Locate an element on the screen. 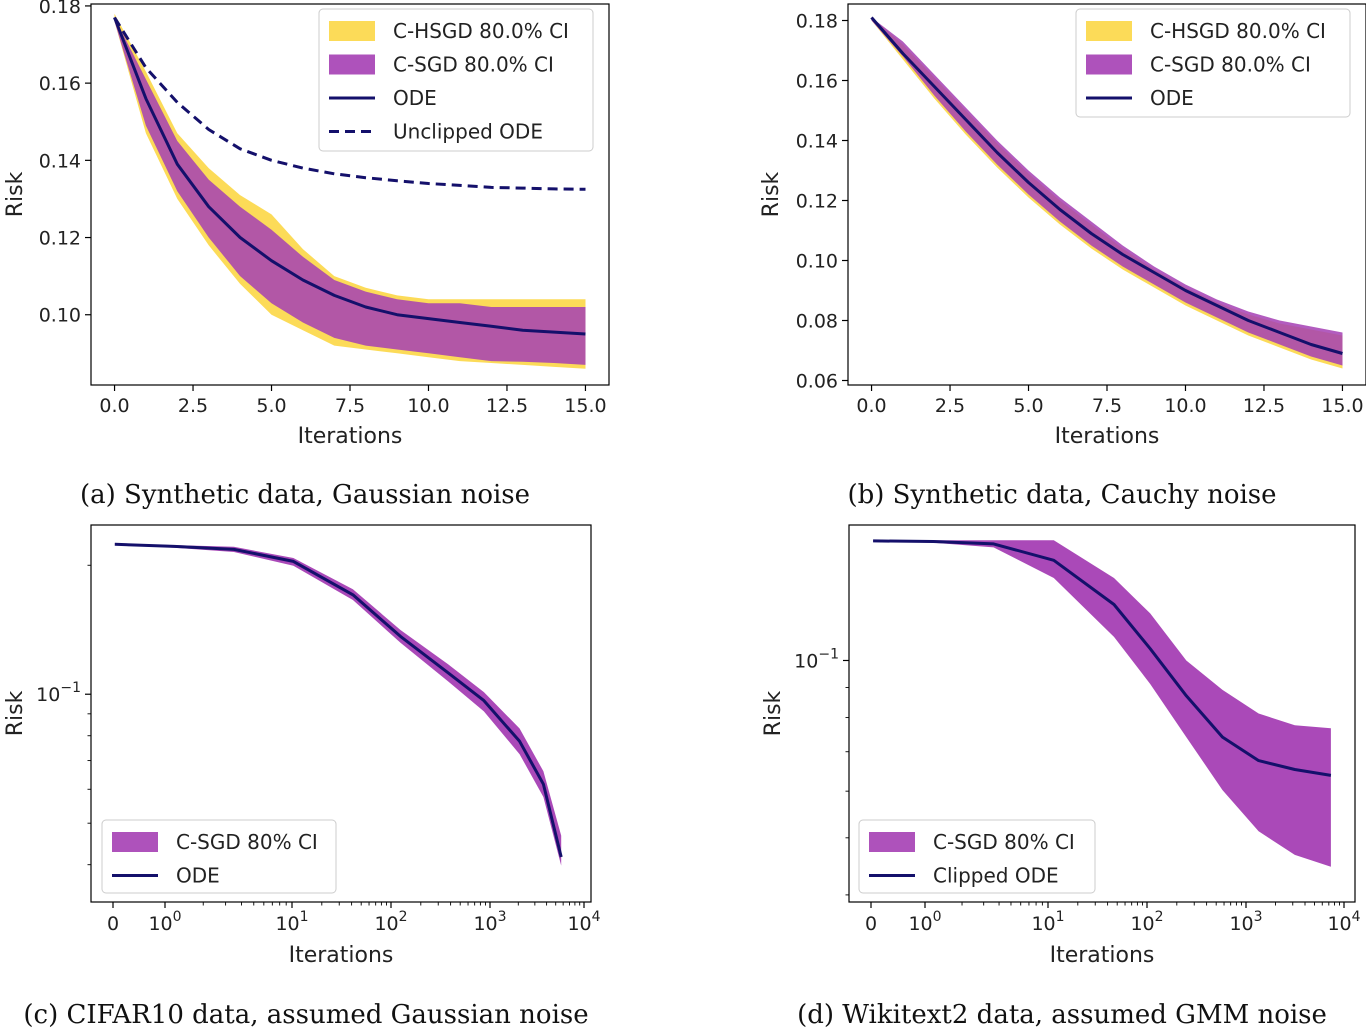  legend-label: Clipped ODE is located at coordinates (996, 876).